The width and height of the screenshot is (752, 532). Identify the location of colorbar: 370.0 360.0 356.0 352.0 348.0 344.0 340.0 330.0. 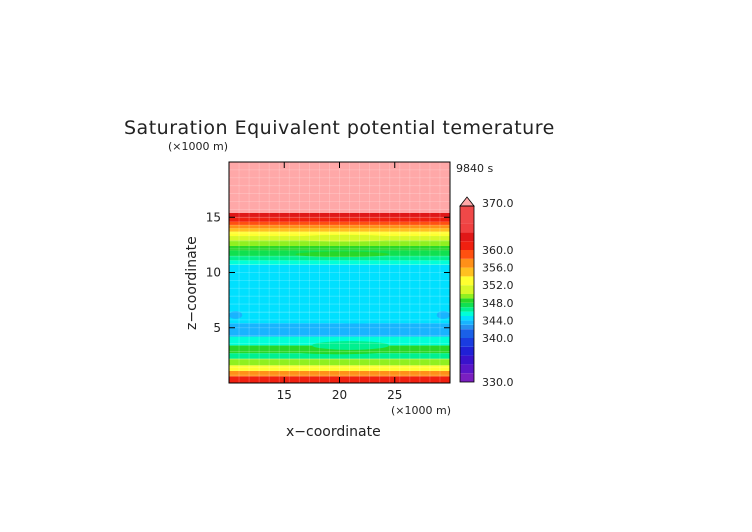
(486, 292).